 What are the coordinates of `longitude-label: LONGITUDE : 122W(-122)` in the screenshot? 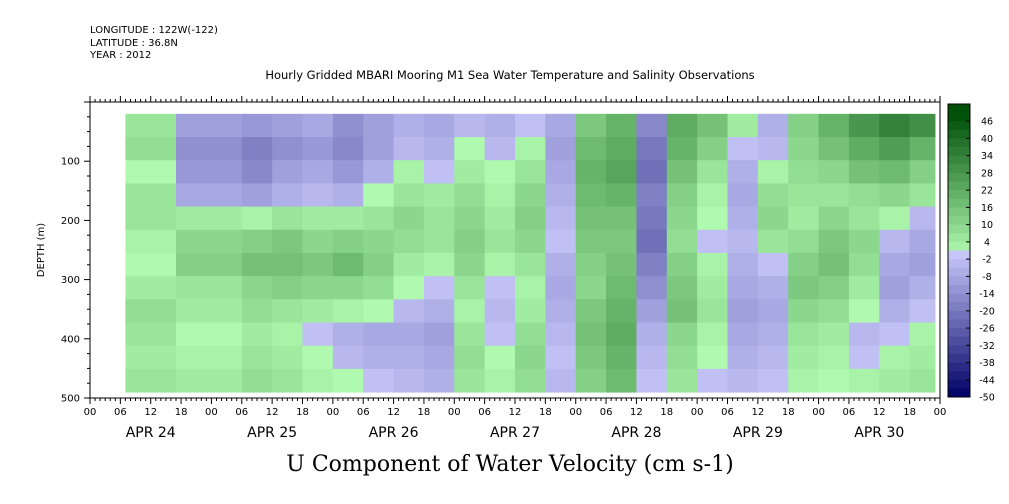 It's located at (154, 30).